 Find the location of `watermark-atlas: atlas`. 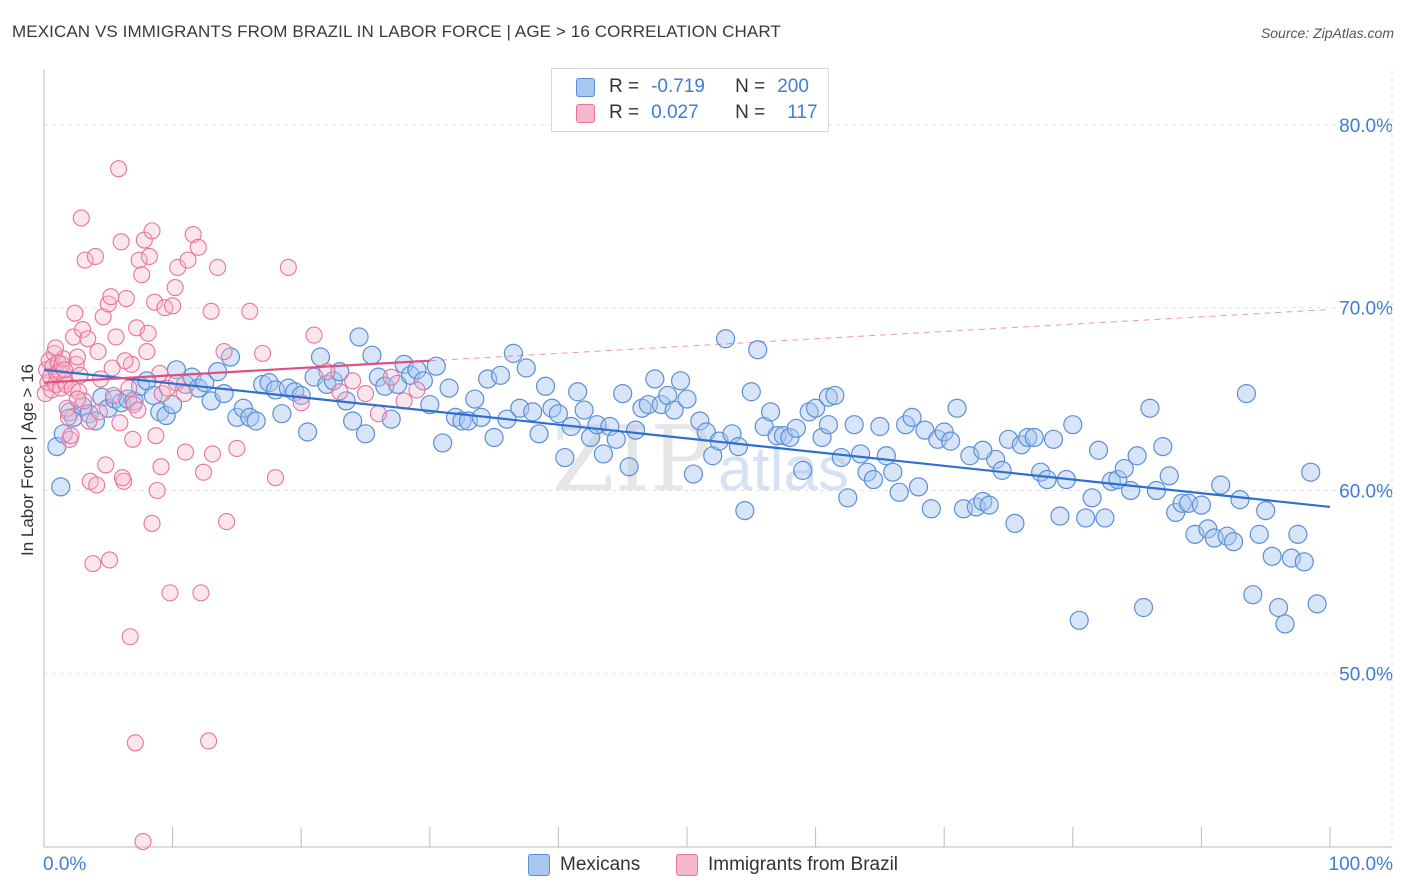

watermark-atlas: atlas is located at coordinates (783, 469).